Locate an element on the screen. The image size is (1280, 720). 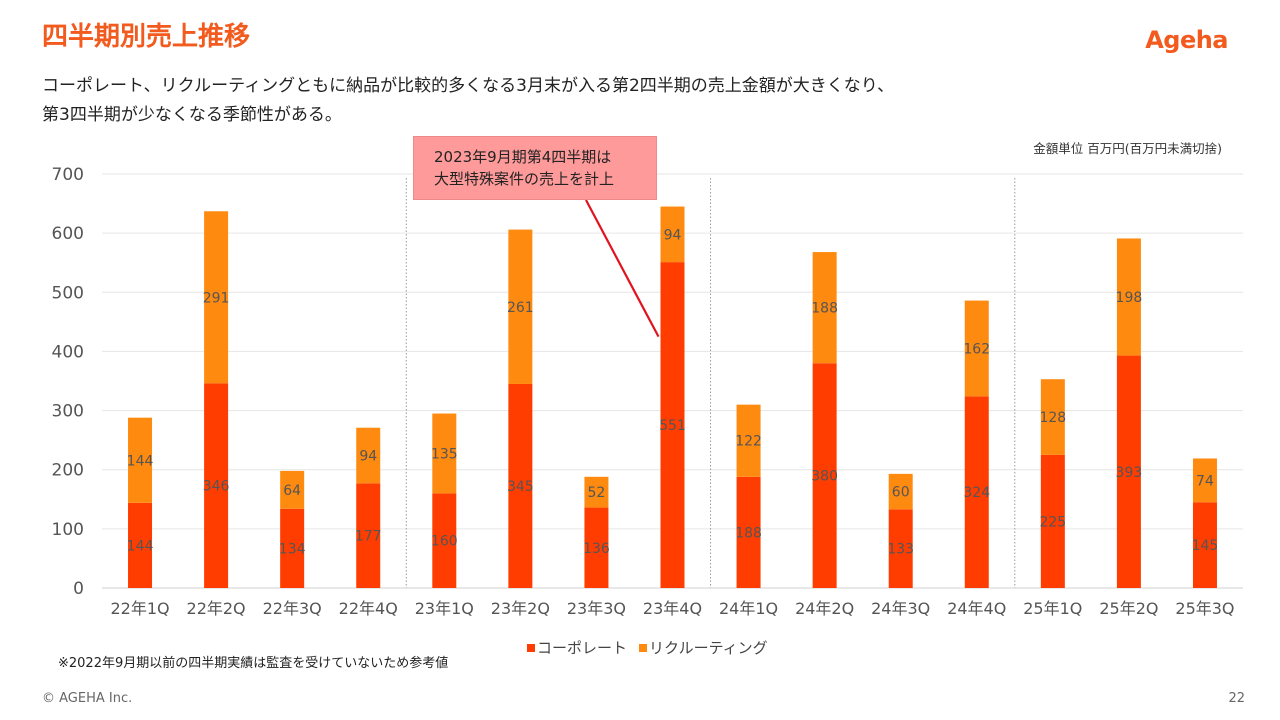
data-label-recruiting: 291 is located at coordinates (216, 298).